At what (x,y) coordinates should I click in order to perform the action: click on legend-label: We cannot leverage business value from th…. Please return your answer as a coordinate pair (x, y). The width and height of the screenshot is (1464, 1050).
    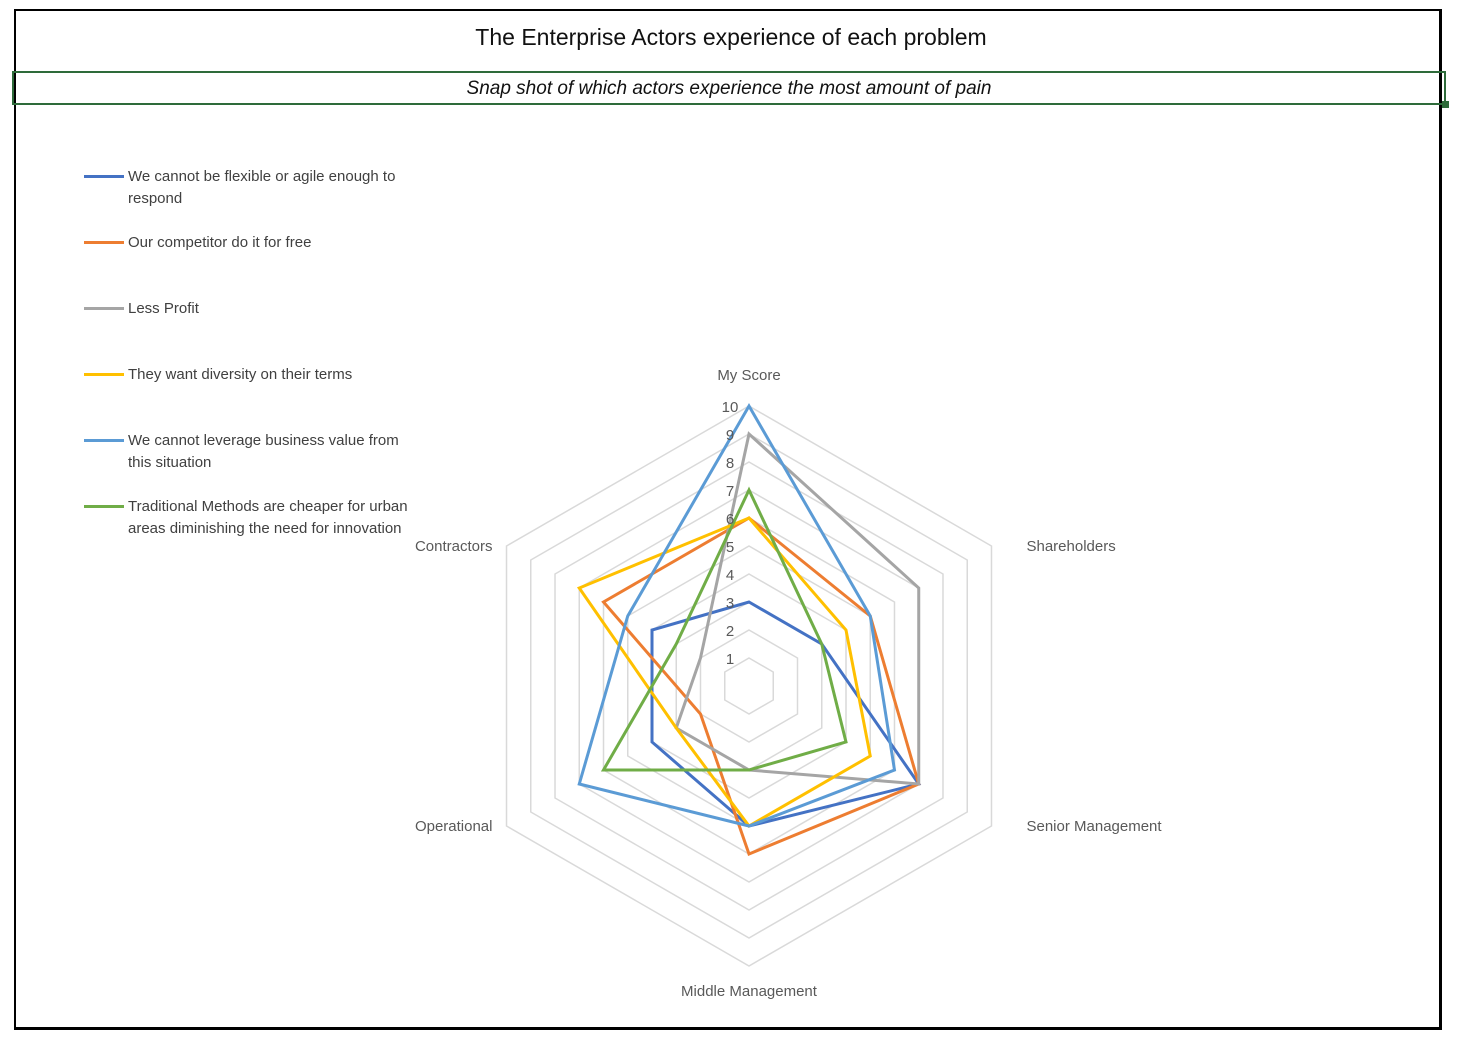
    Looking at the image, I should click on (263, 451).